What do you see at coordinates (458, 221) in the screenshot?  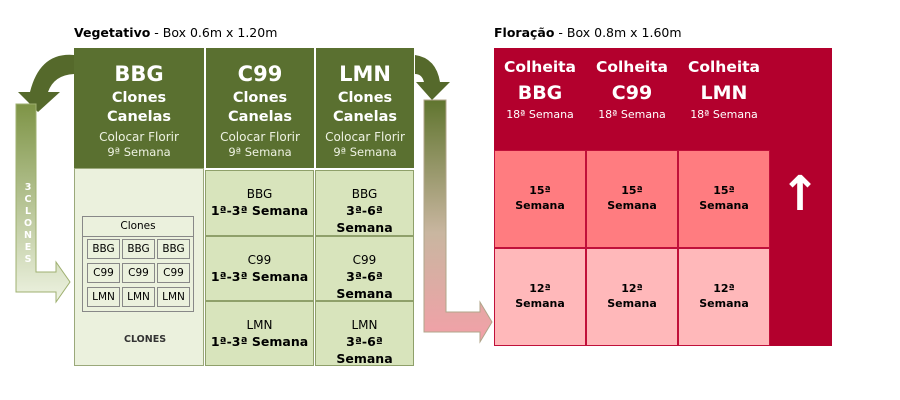 I see `transfer-arrow` at bounding box center [458, 221].